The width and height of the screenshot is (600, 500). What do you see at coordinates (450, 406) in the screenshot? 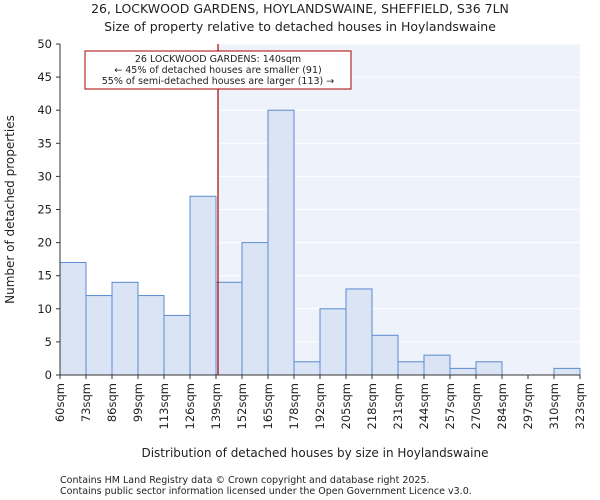
I see `x-tick-label: 257sqm` at bounding box center [450, 406].